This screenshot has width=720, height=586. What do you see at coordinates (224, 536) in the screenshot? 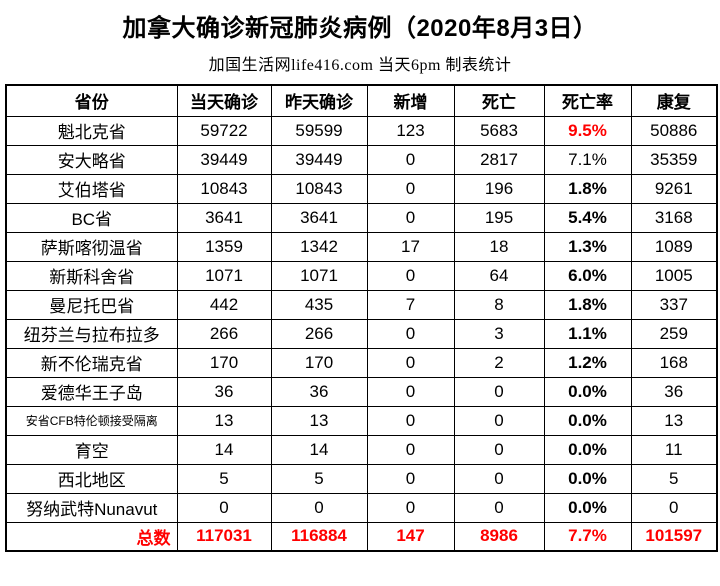
I see `cell-today-confirmed: 117031` at bounding box center [224, 536].